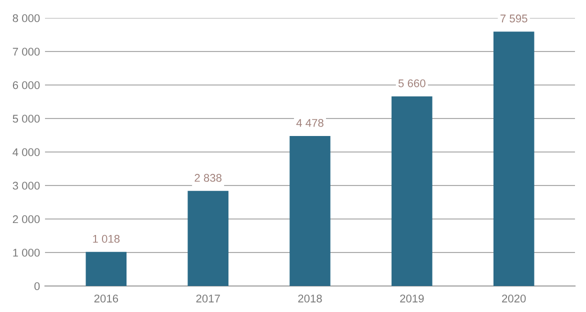  I want to click on y-tick-label: 5 000, so click(26, 118).